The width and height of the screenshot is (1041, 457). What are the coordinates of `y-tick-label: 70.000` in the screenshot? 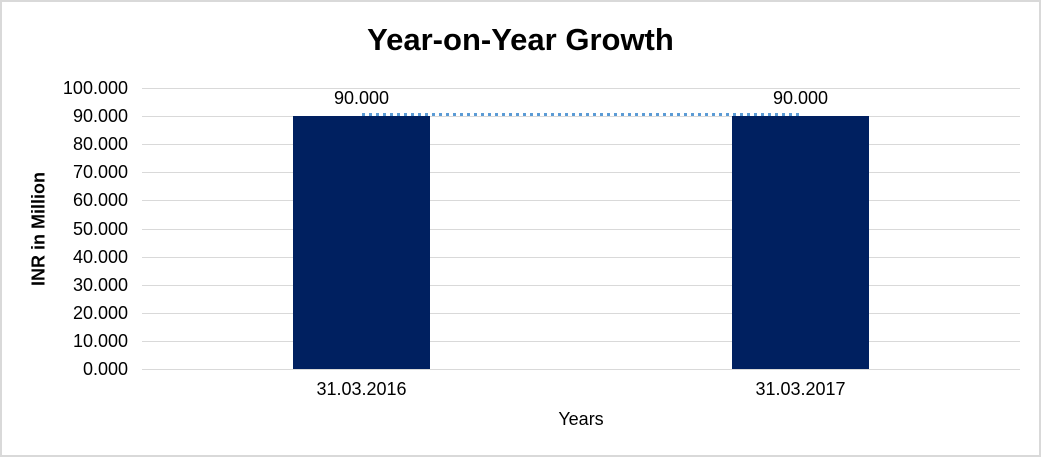 It's located at (100, 172).